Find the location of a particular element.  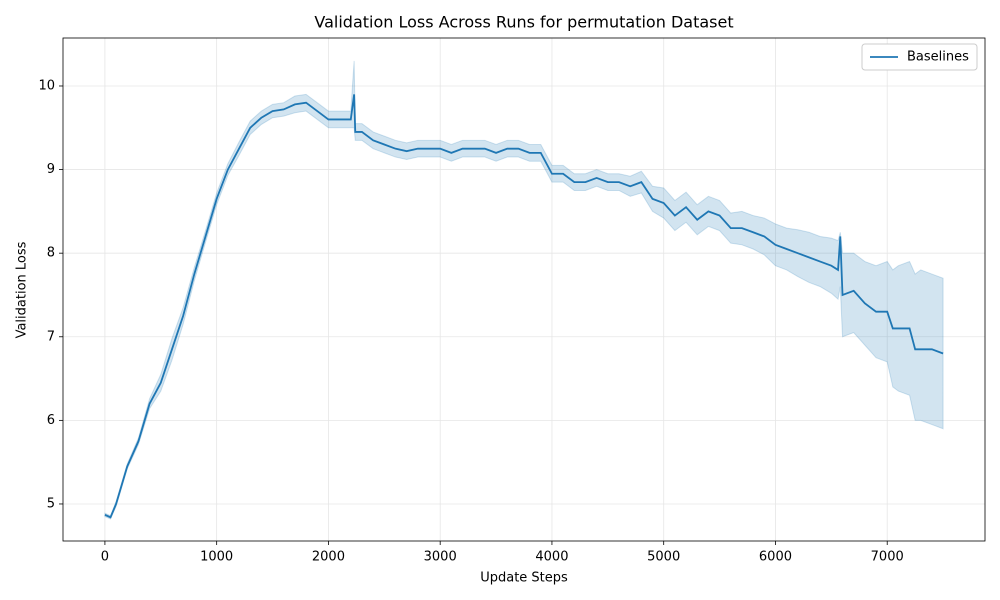

y-tick-label: 9 is located at coordinates (51, 169).